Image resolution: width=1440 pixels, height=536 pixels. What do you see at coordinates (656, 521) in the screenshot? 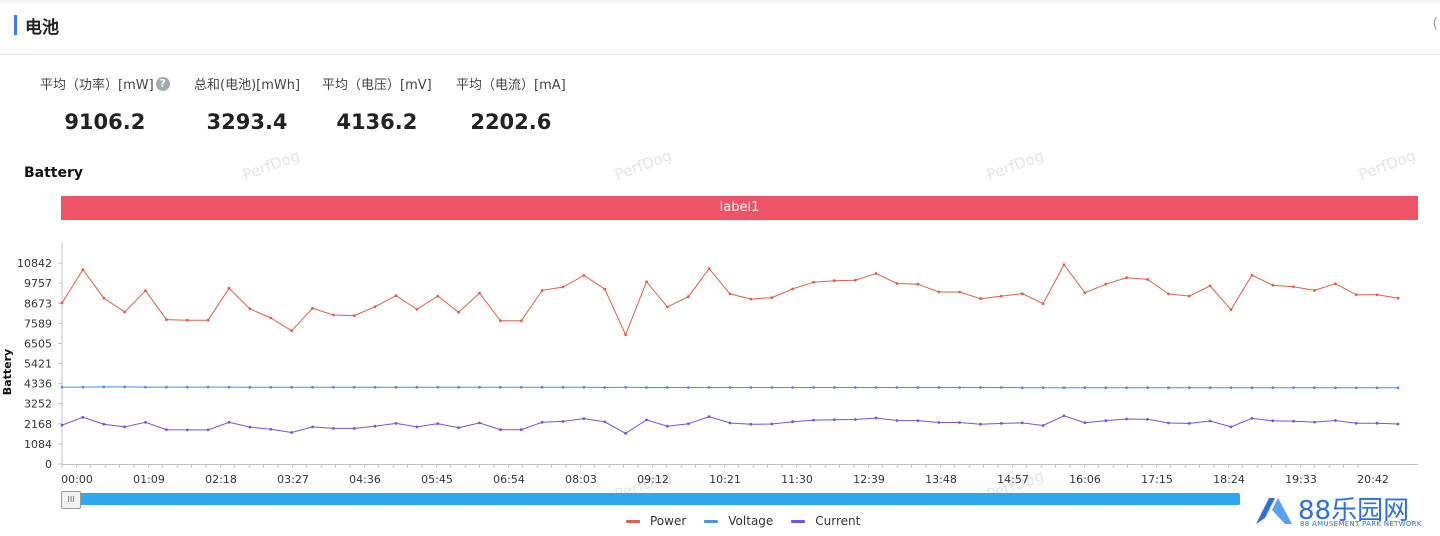
I see `legend-item-power: Power` at bounding box center [656, 521].